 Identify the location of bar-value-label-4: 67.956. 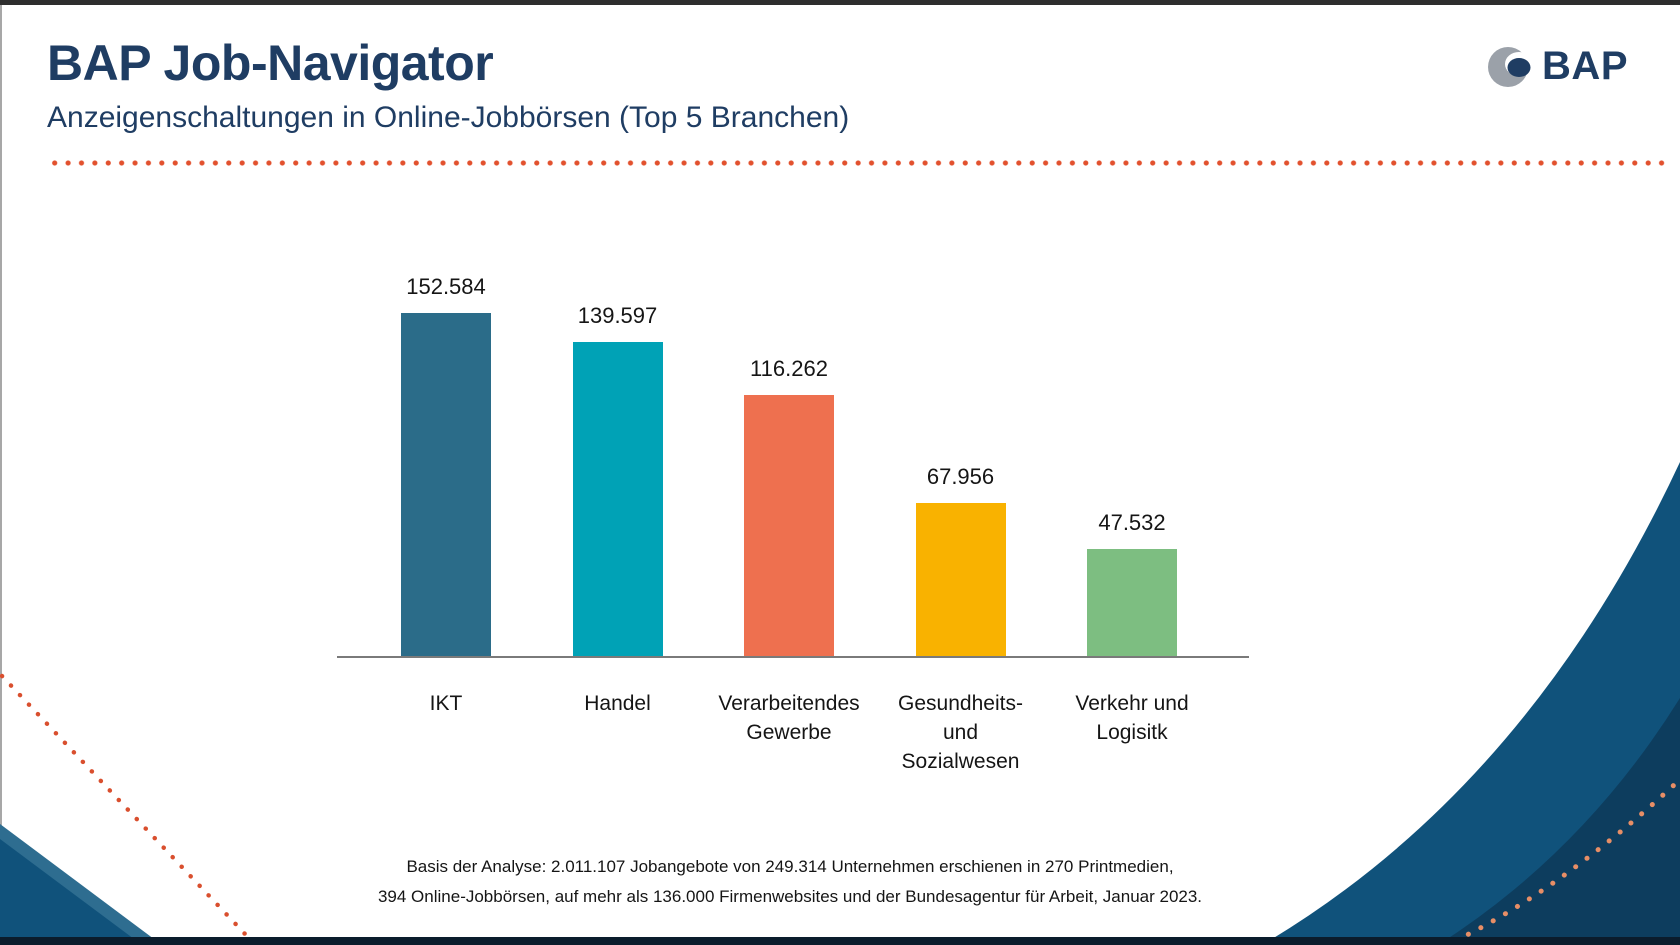
(960, 476).